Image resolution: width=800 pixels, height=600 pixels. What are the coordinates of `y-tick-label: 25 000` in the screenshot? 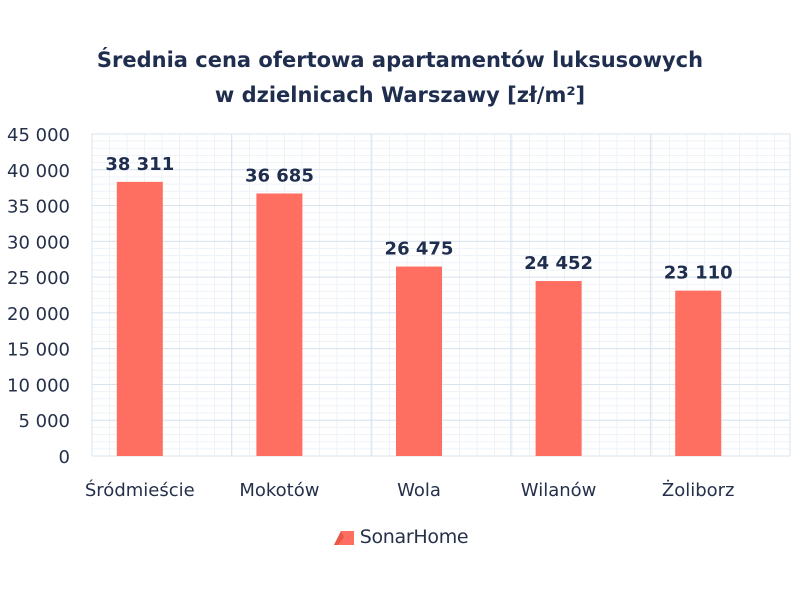 It's located at (38, 278).